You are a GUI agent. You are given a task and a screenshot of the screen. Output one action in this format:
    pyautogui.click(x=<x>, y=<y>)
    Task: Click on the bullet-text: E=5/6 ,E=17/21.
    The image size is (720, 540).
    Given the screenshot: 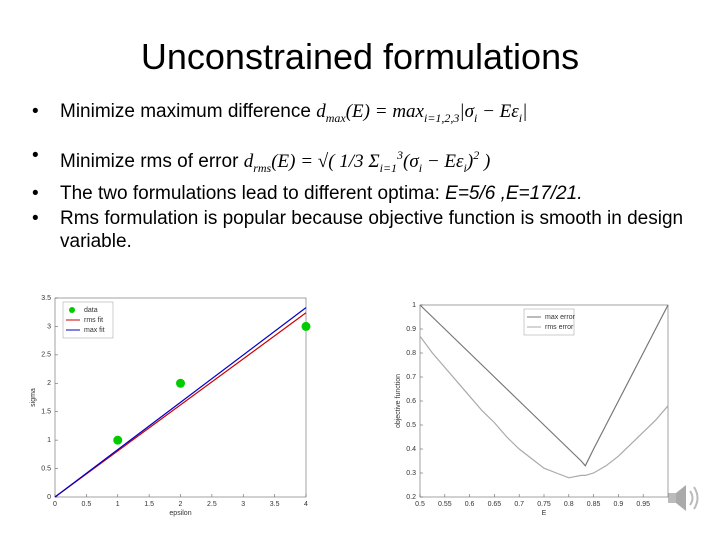 What is the action you would take?
    pyautogui.click(x=514, y=193)
    